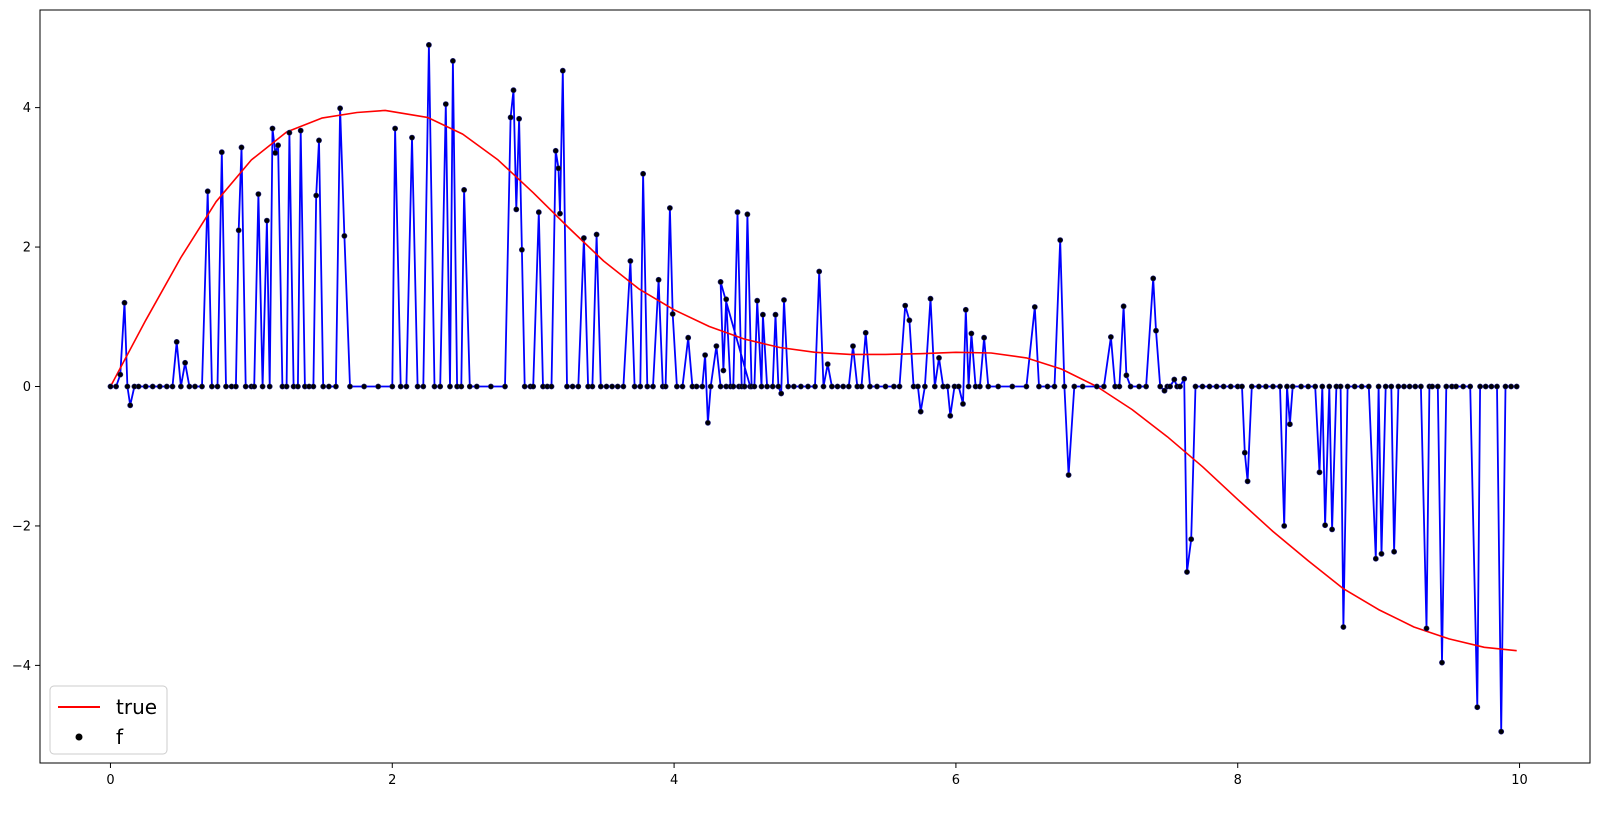  I want to click on legend-true-label: true, so click(136, 707).